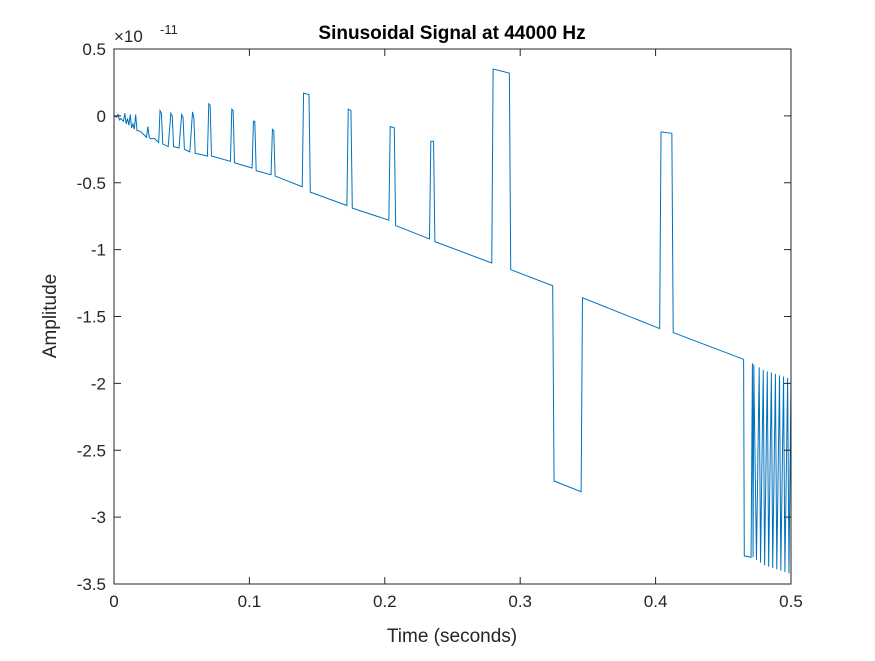 The width and height of the screenshot is (875, 661). Describe the element at coordinates (452, 636) in the screenshot. I see `x-axis-label: Time (seconds)` at that location.